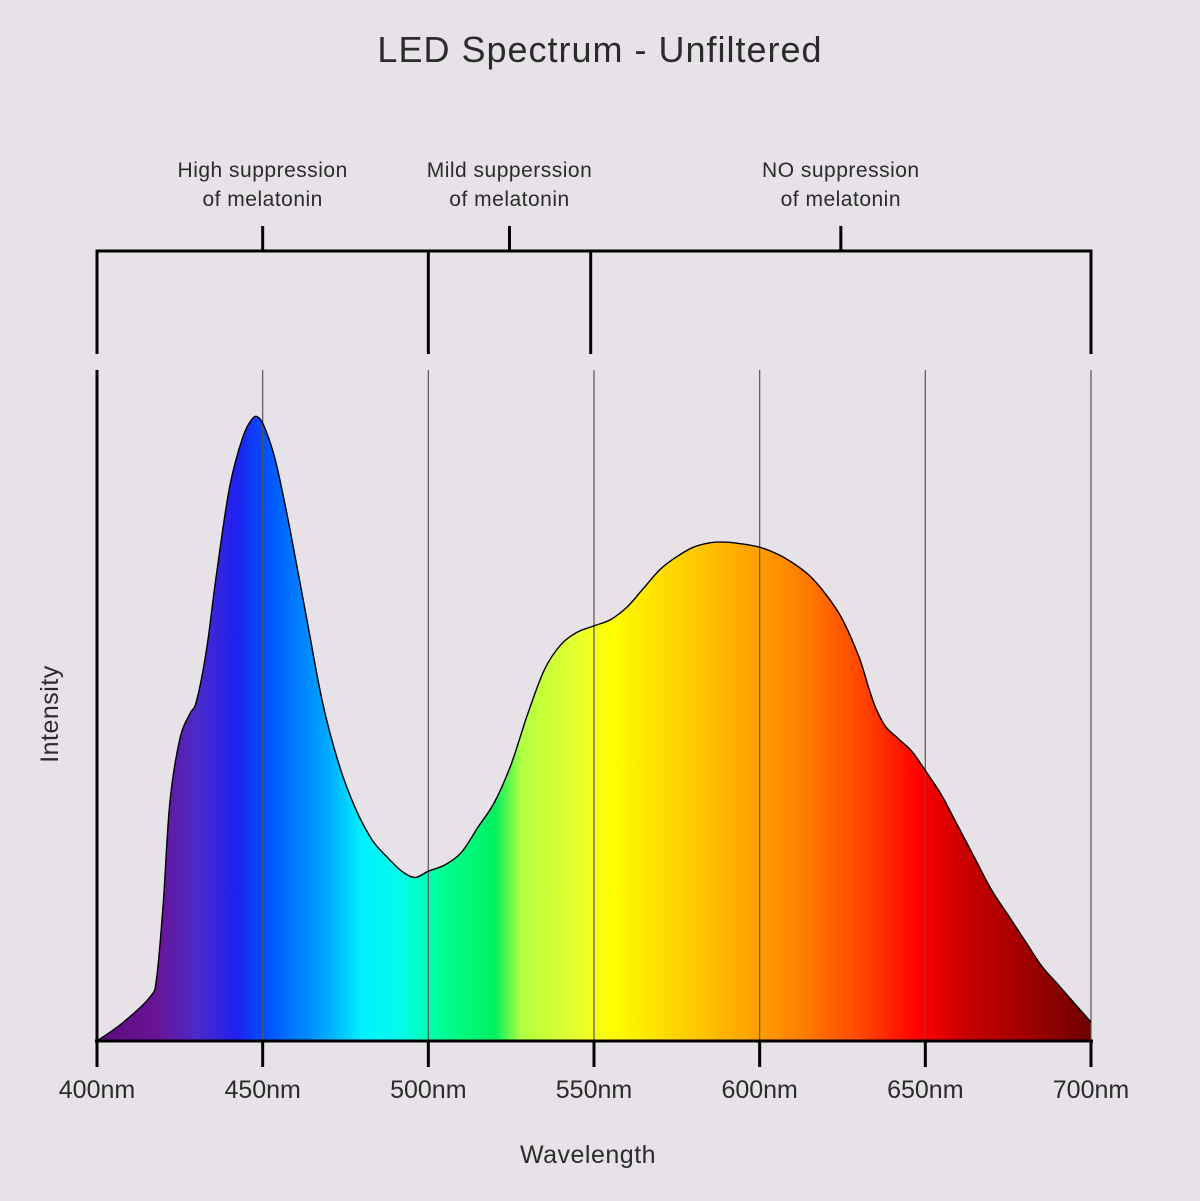  I want to click on x-tick-label-600: 600nm, so click(759, 1090).